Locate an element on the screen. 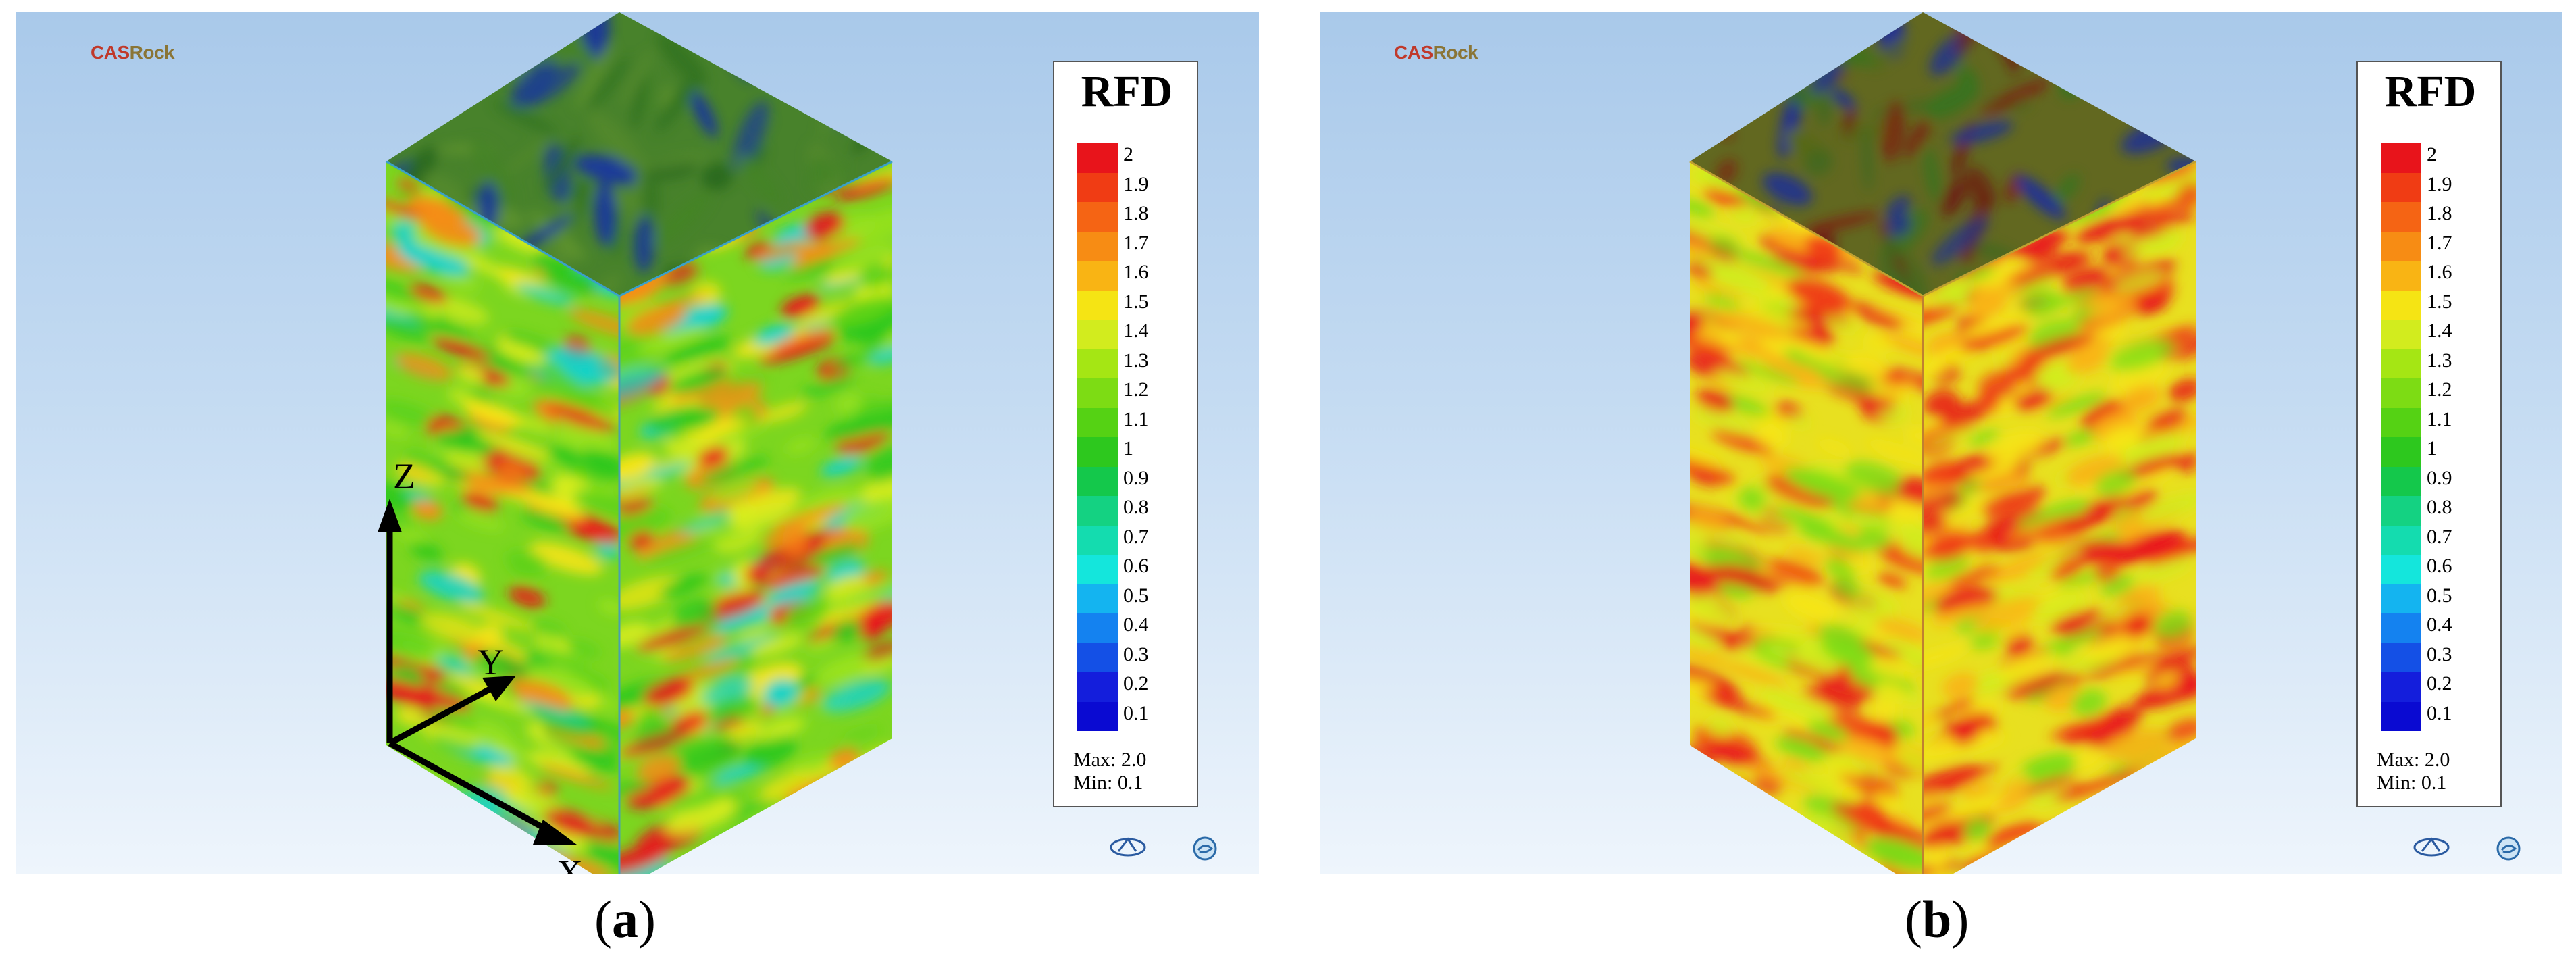  legend-tick-label: 2 is located at coordinates (1128, 154).